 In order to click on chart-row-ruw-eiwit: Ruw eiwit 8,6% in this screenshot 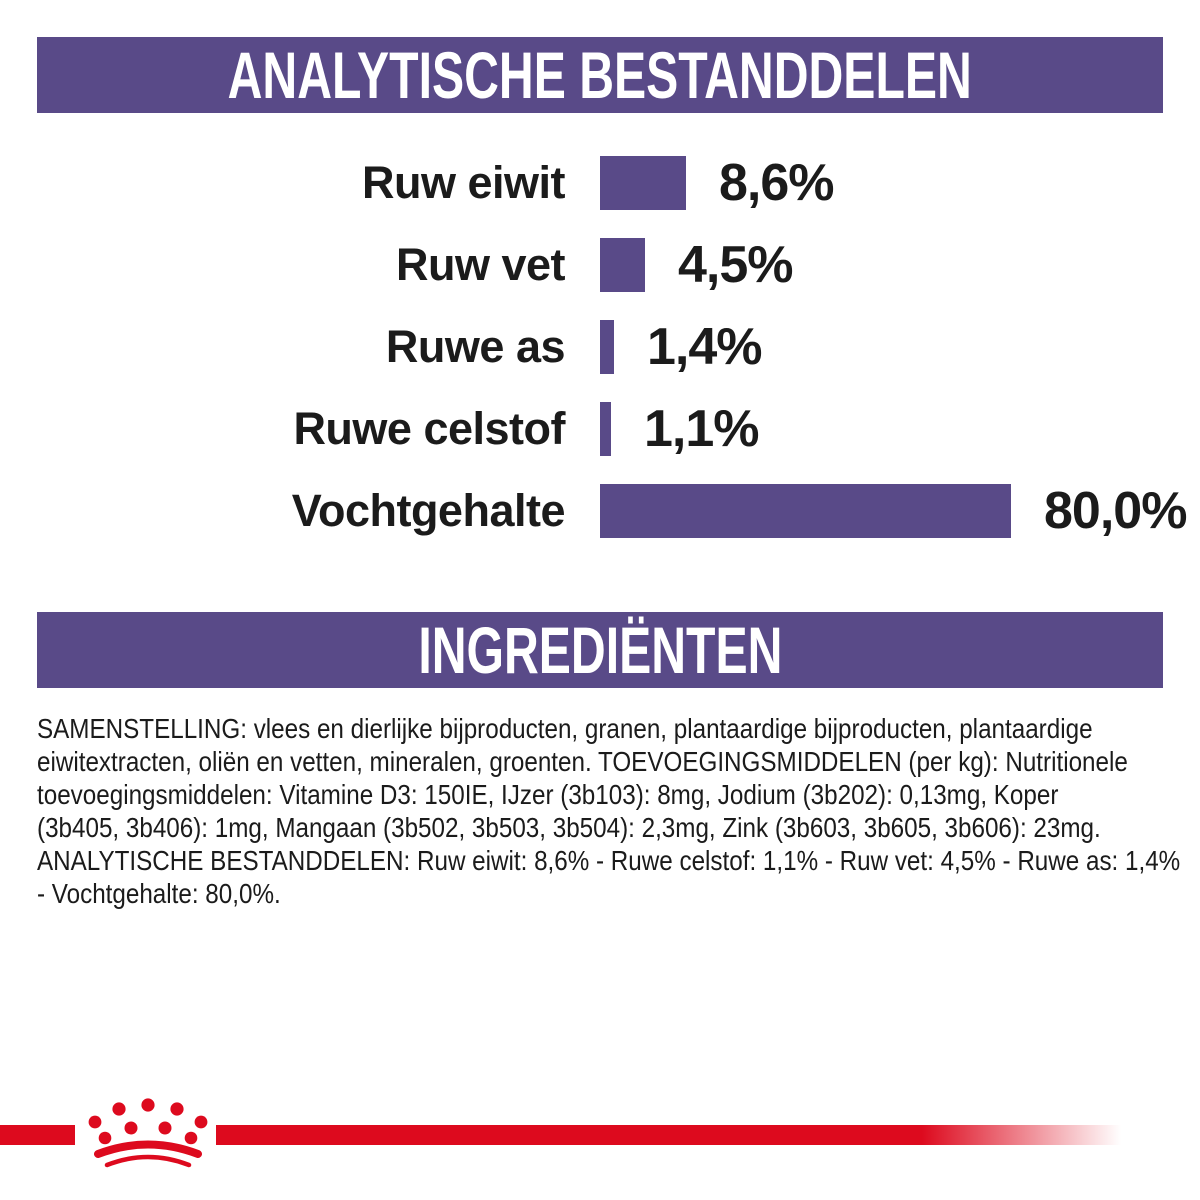, I will do `click(600, 183)`.